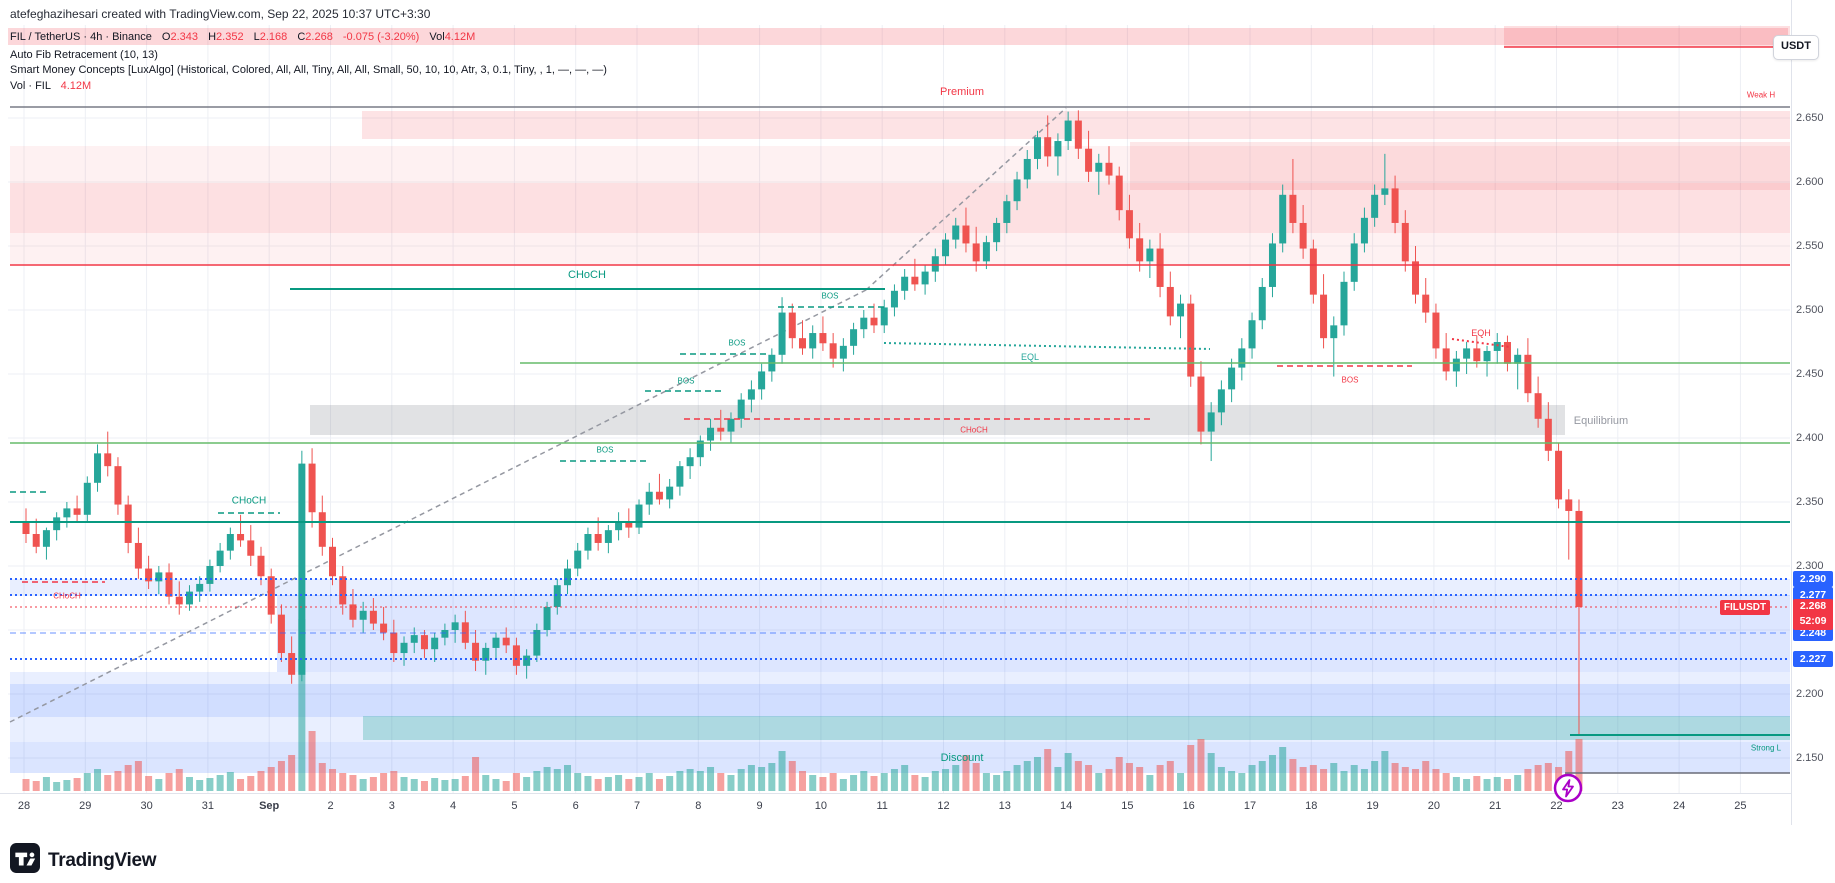 Image resolution: width=1835 pixels, height=883 pixels. I want to click on time-axis-label: 31, so click(208, 806).